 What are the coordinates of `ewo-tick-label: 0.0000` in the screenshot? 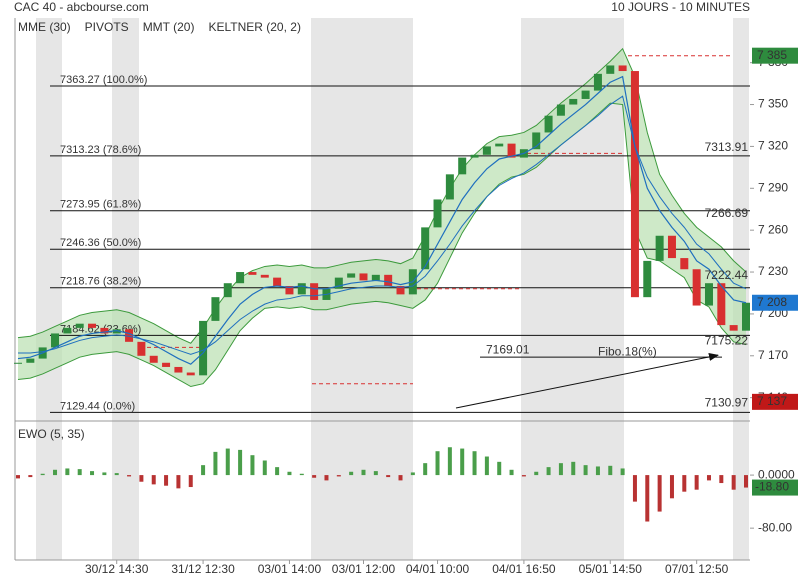 It's located at (776, 474).